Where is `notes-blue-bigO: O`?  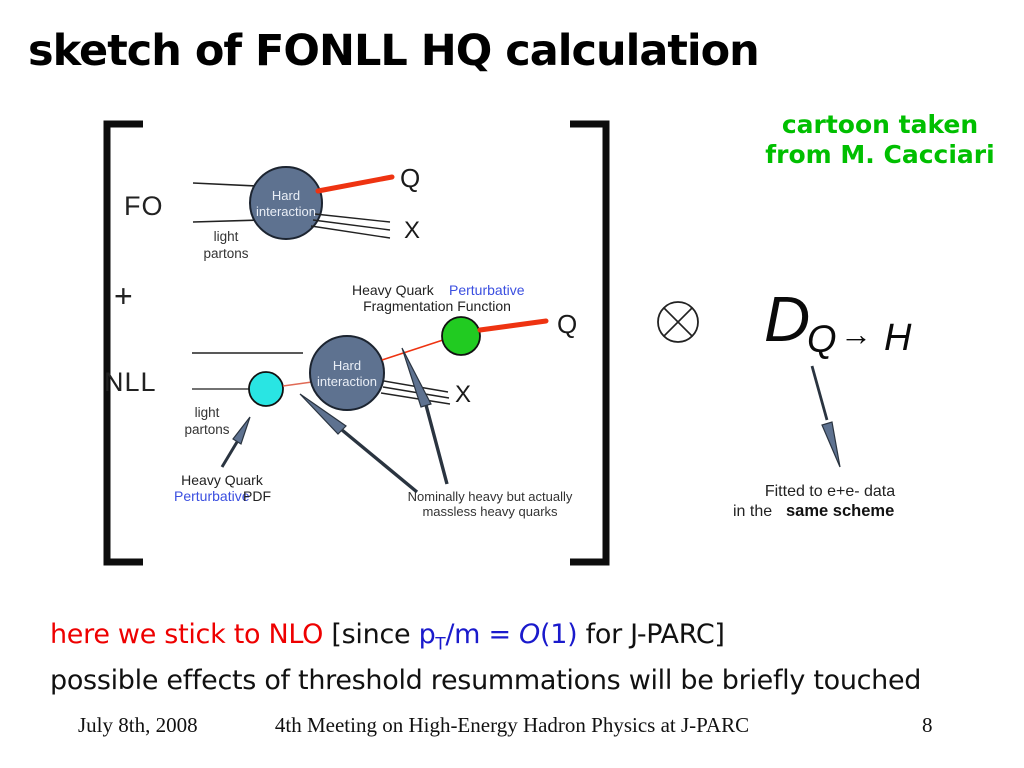
notes-blue-bigO: O is located at coordinates (529, 634).